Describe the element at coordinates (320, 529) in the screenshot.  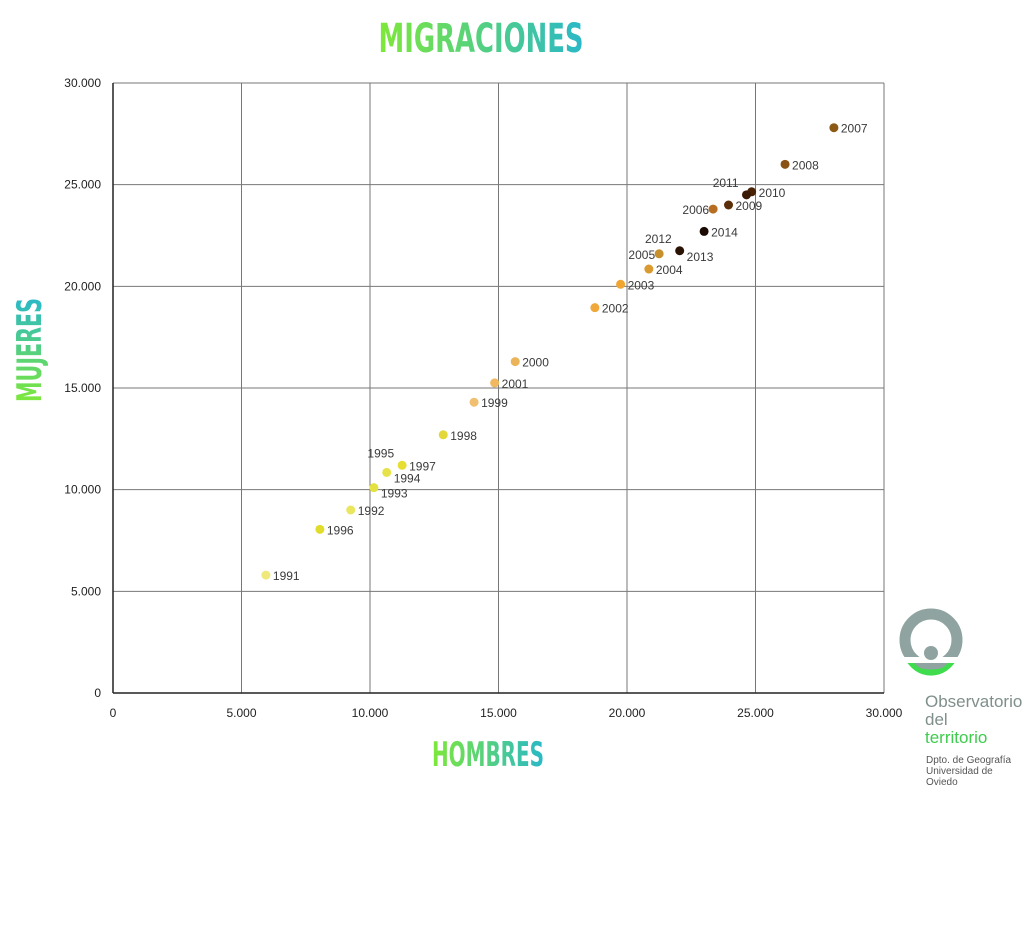
I see `data-point-1996` at that location.